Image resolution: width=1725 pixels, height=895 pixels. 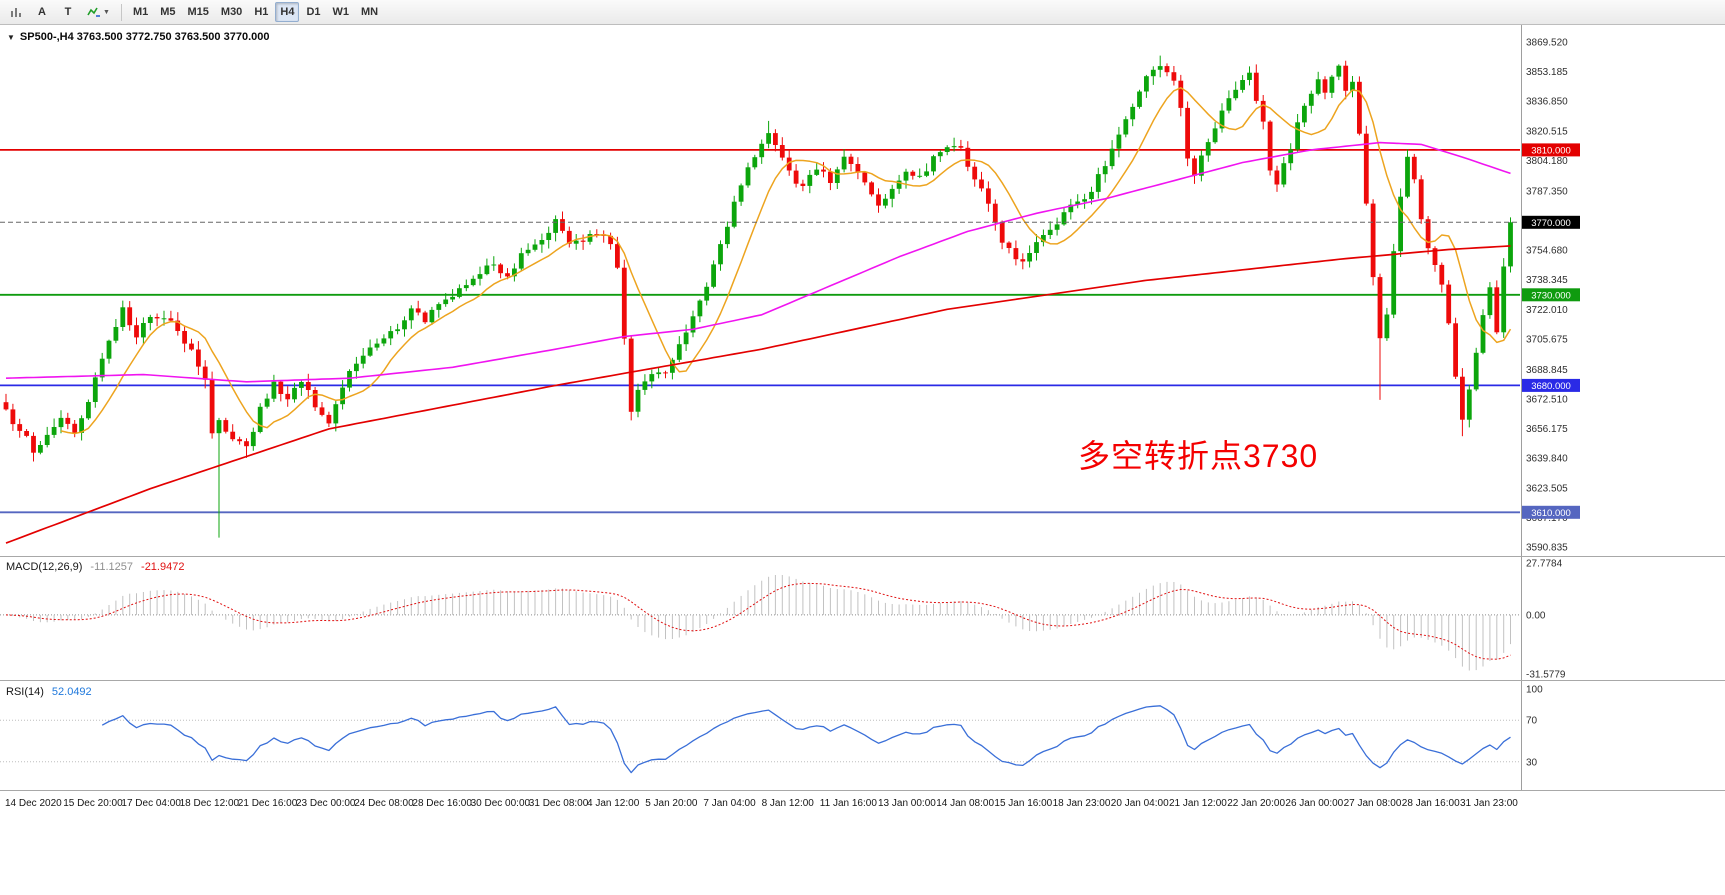 I want to click on rsi-value: 52.0492, so click(x=71, y=692).